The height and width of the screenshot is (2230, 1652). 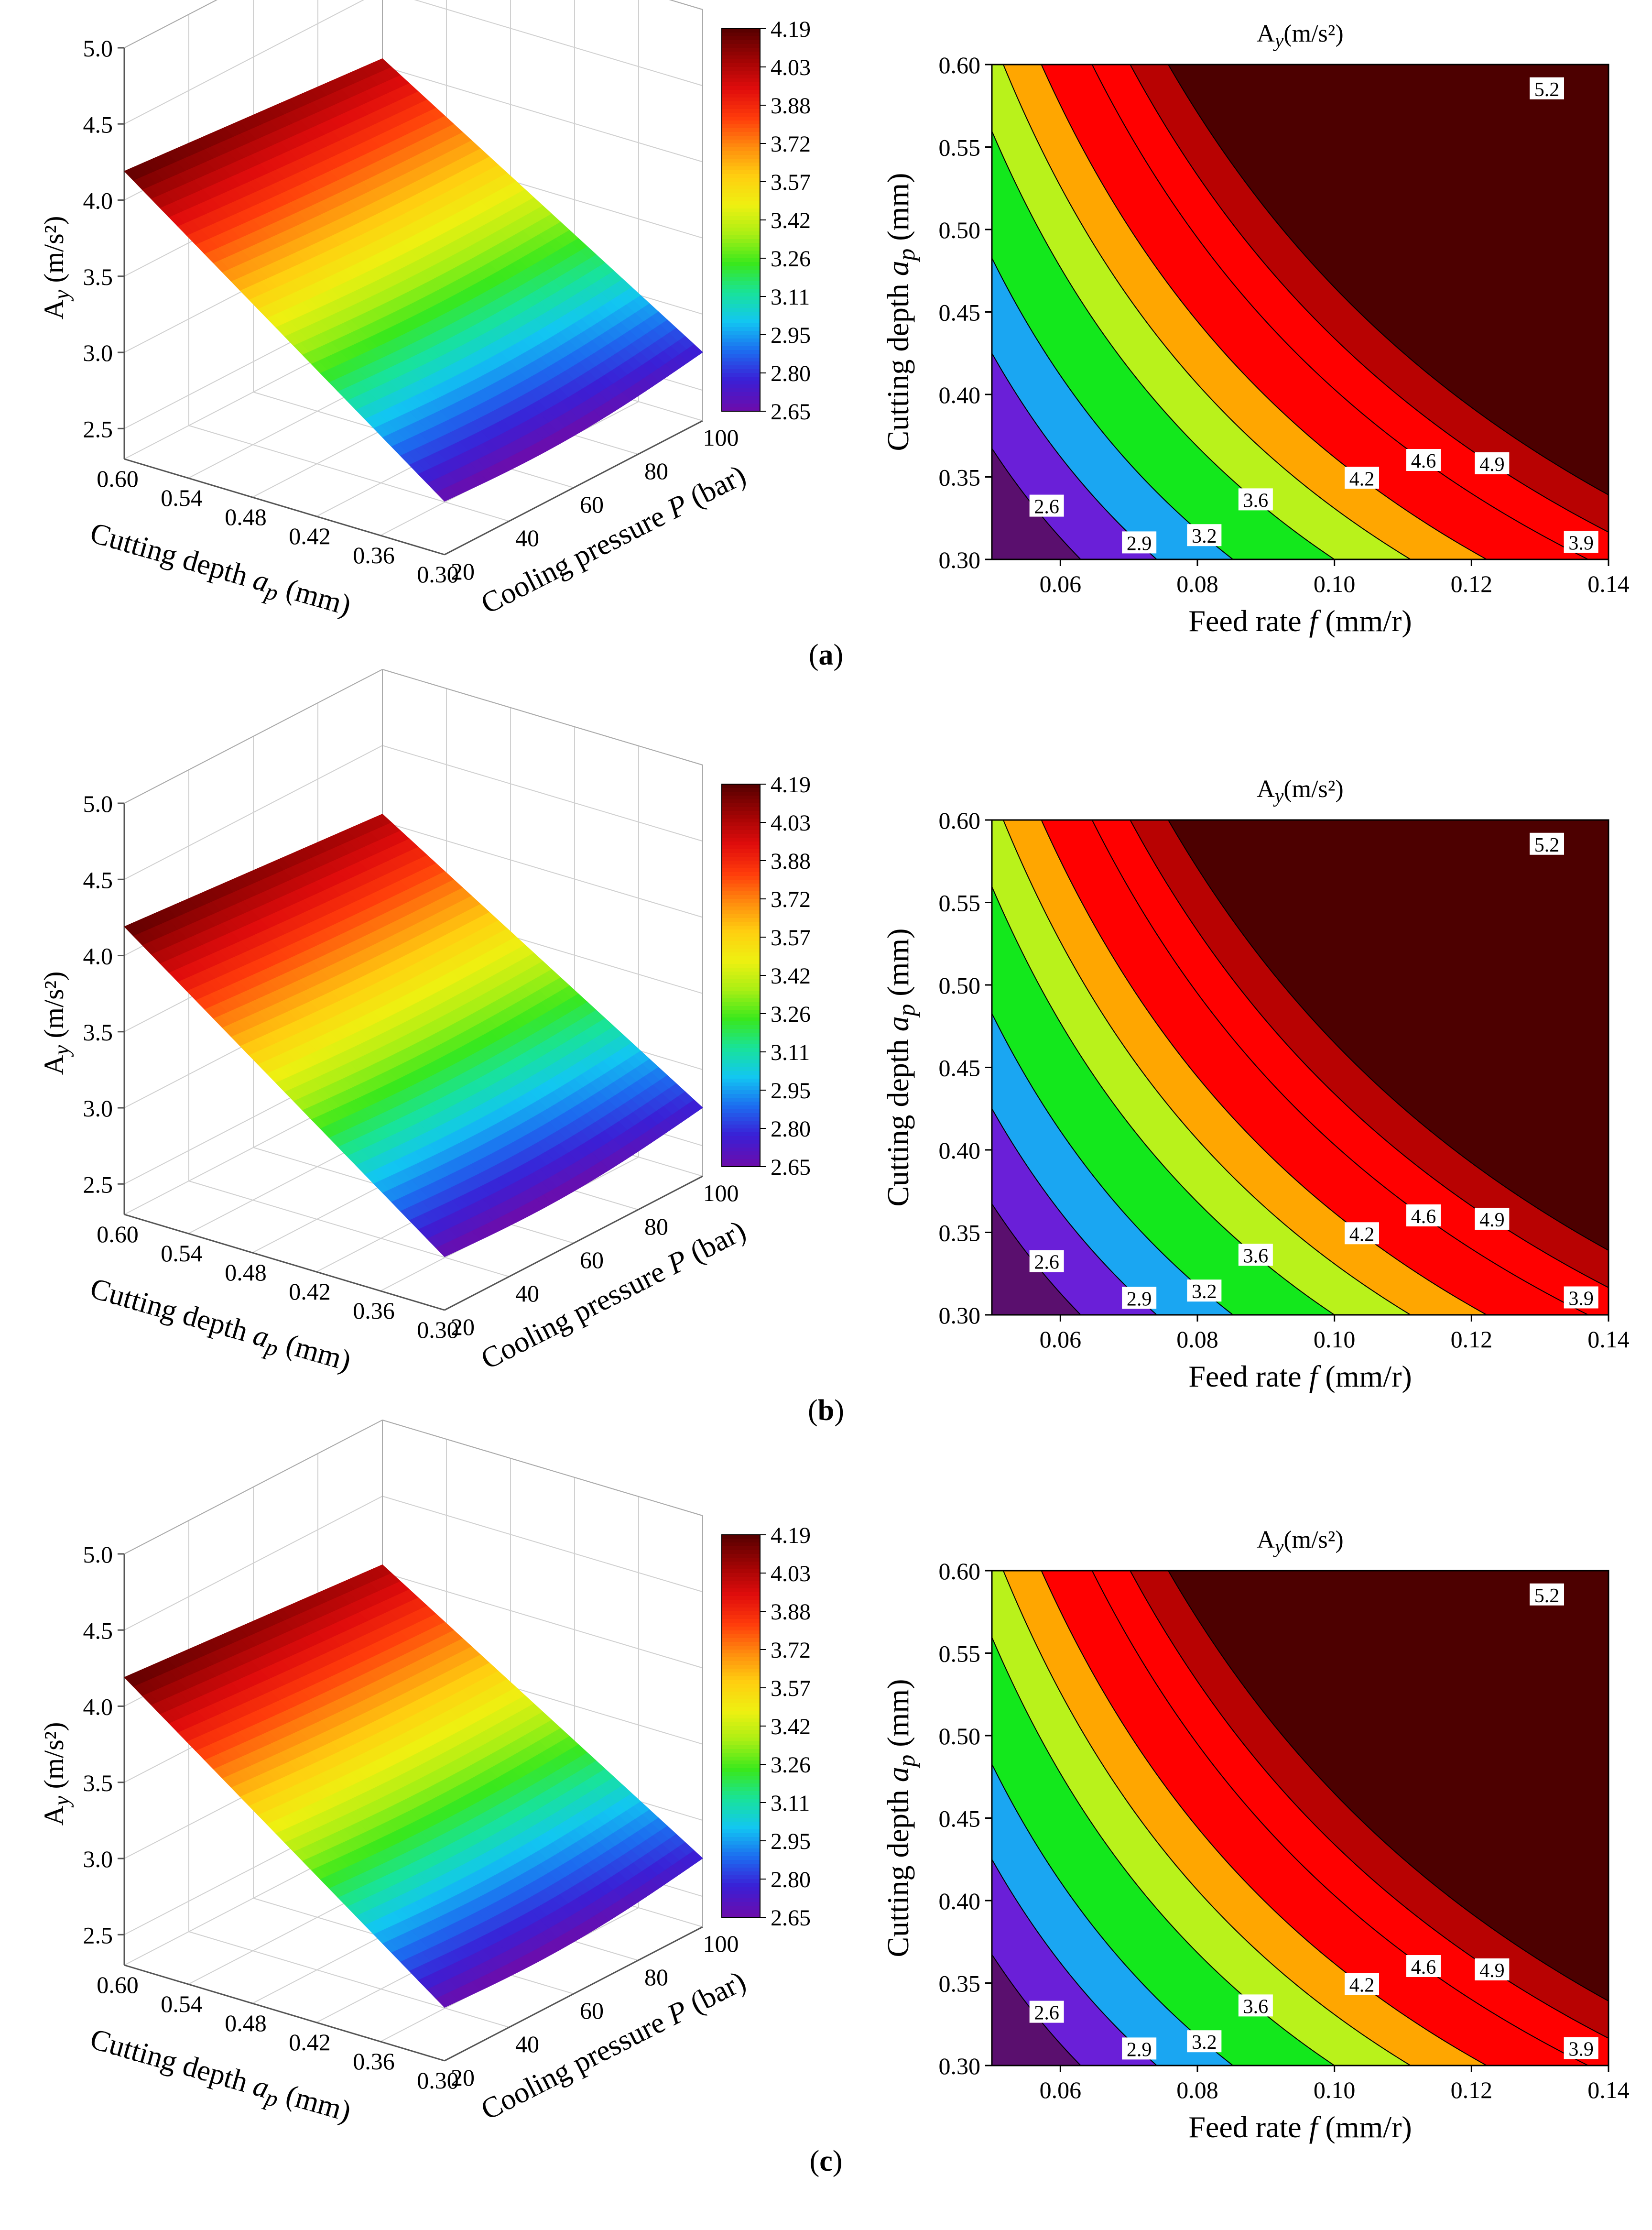 I want to click on colorbar-tick-label: 4.19, so click(x=791, y=29).